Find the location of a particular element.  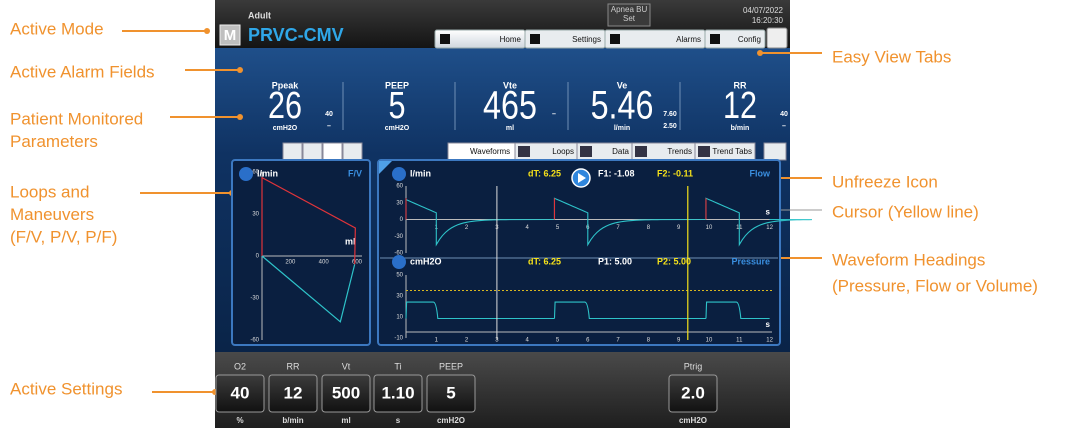

tab-label: Settings is located at coordinates (586, 39).